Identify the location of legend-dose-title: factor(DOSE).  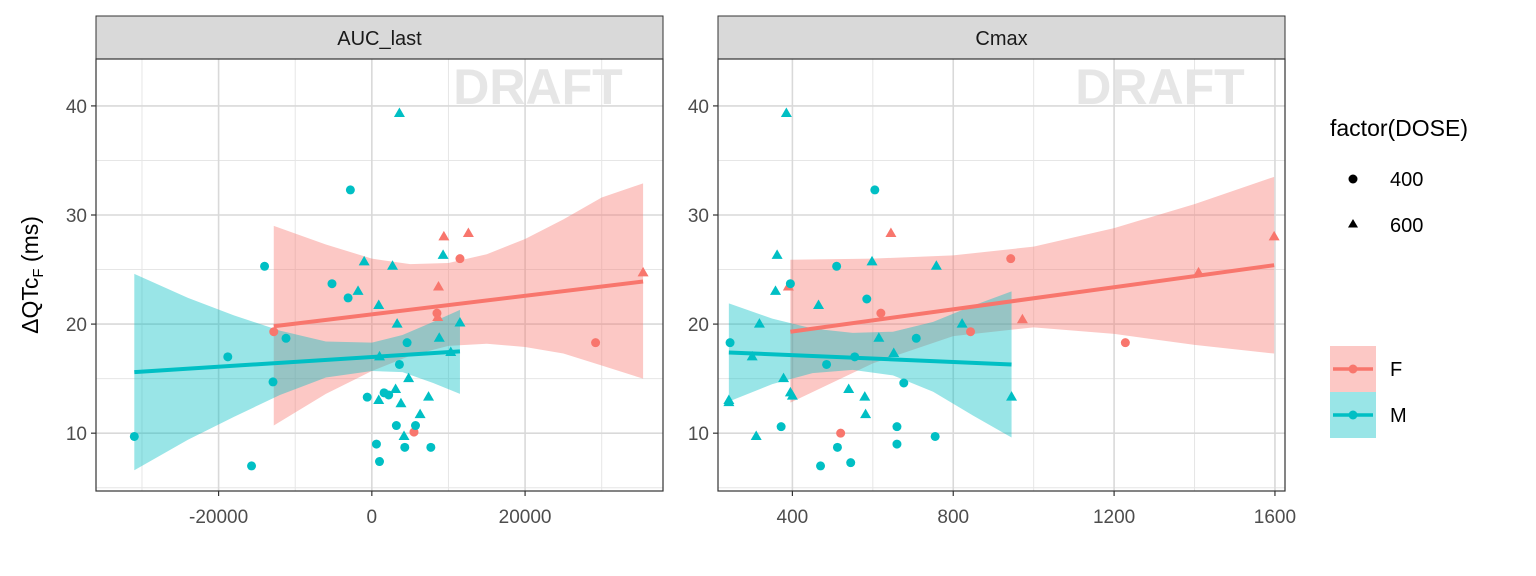
(1399, 128).